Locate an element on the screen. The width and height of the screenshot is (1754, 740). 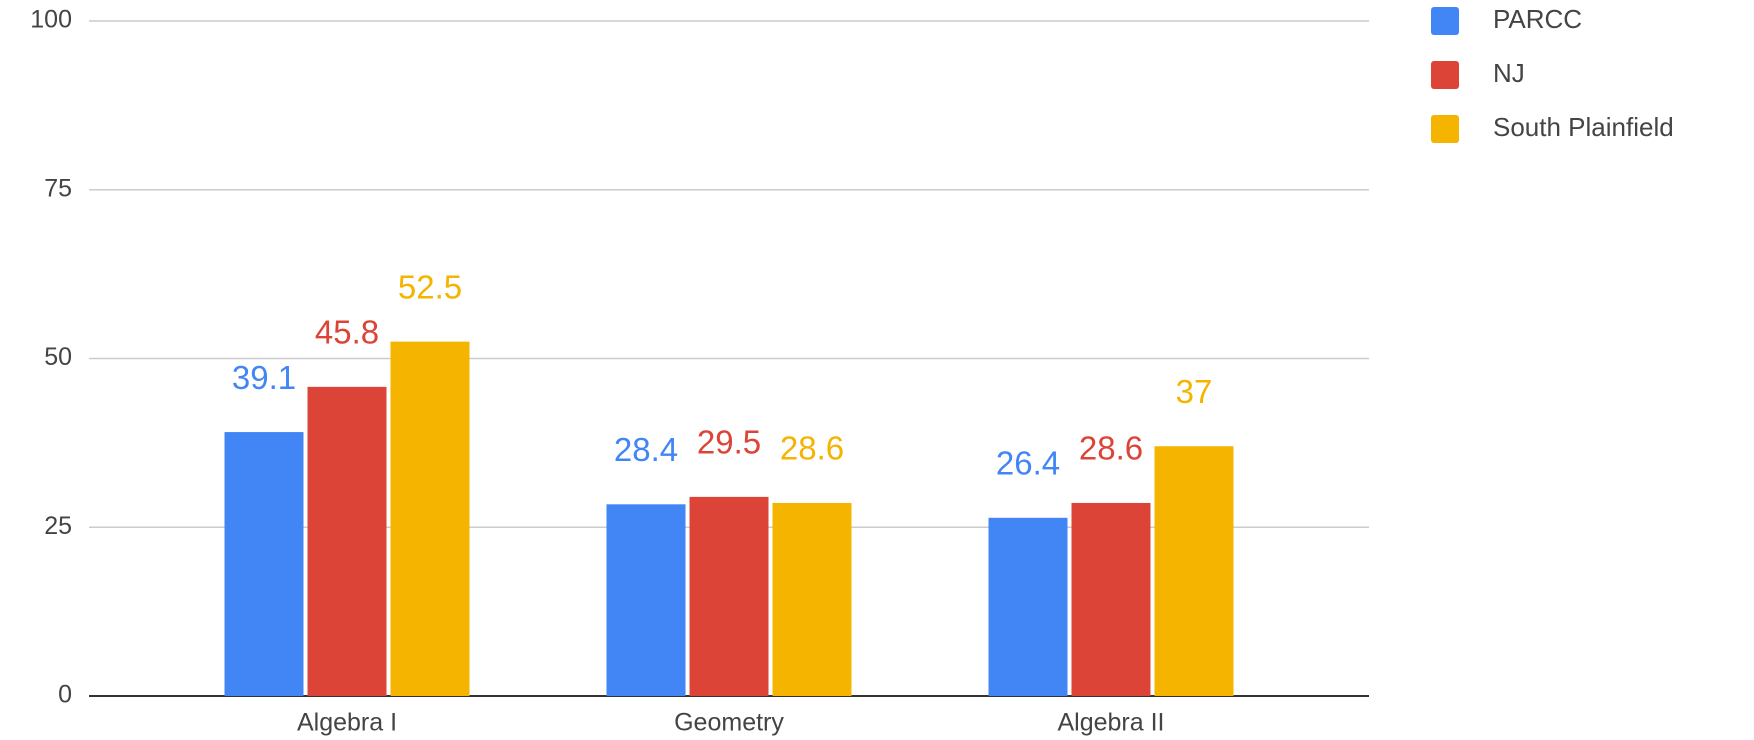
data-label: 52.5 is located at coordinates (430, 286).